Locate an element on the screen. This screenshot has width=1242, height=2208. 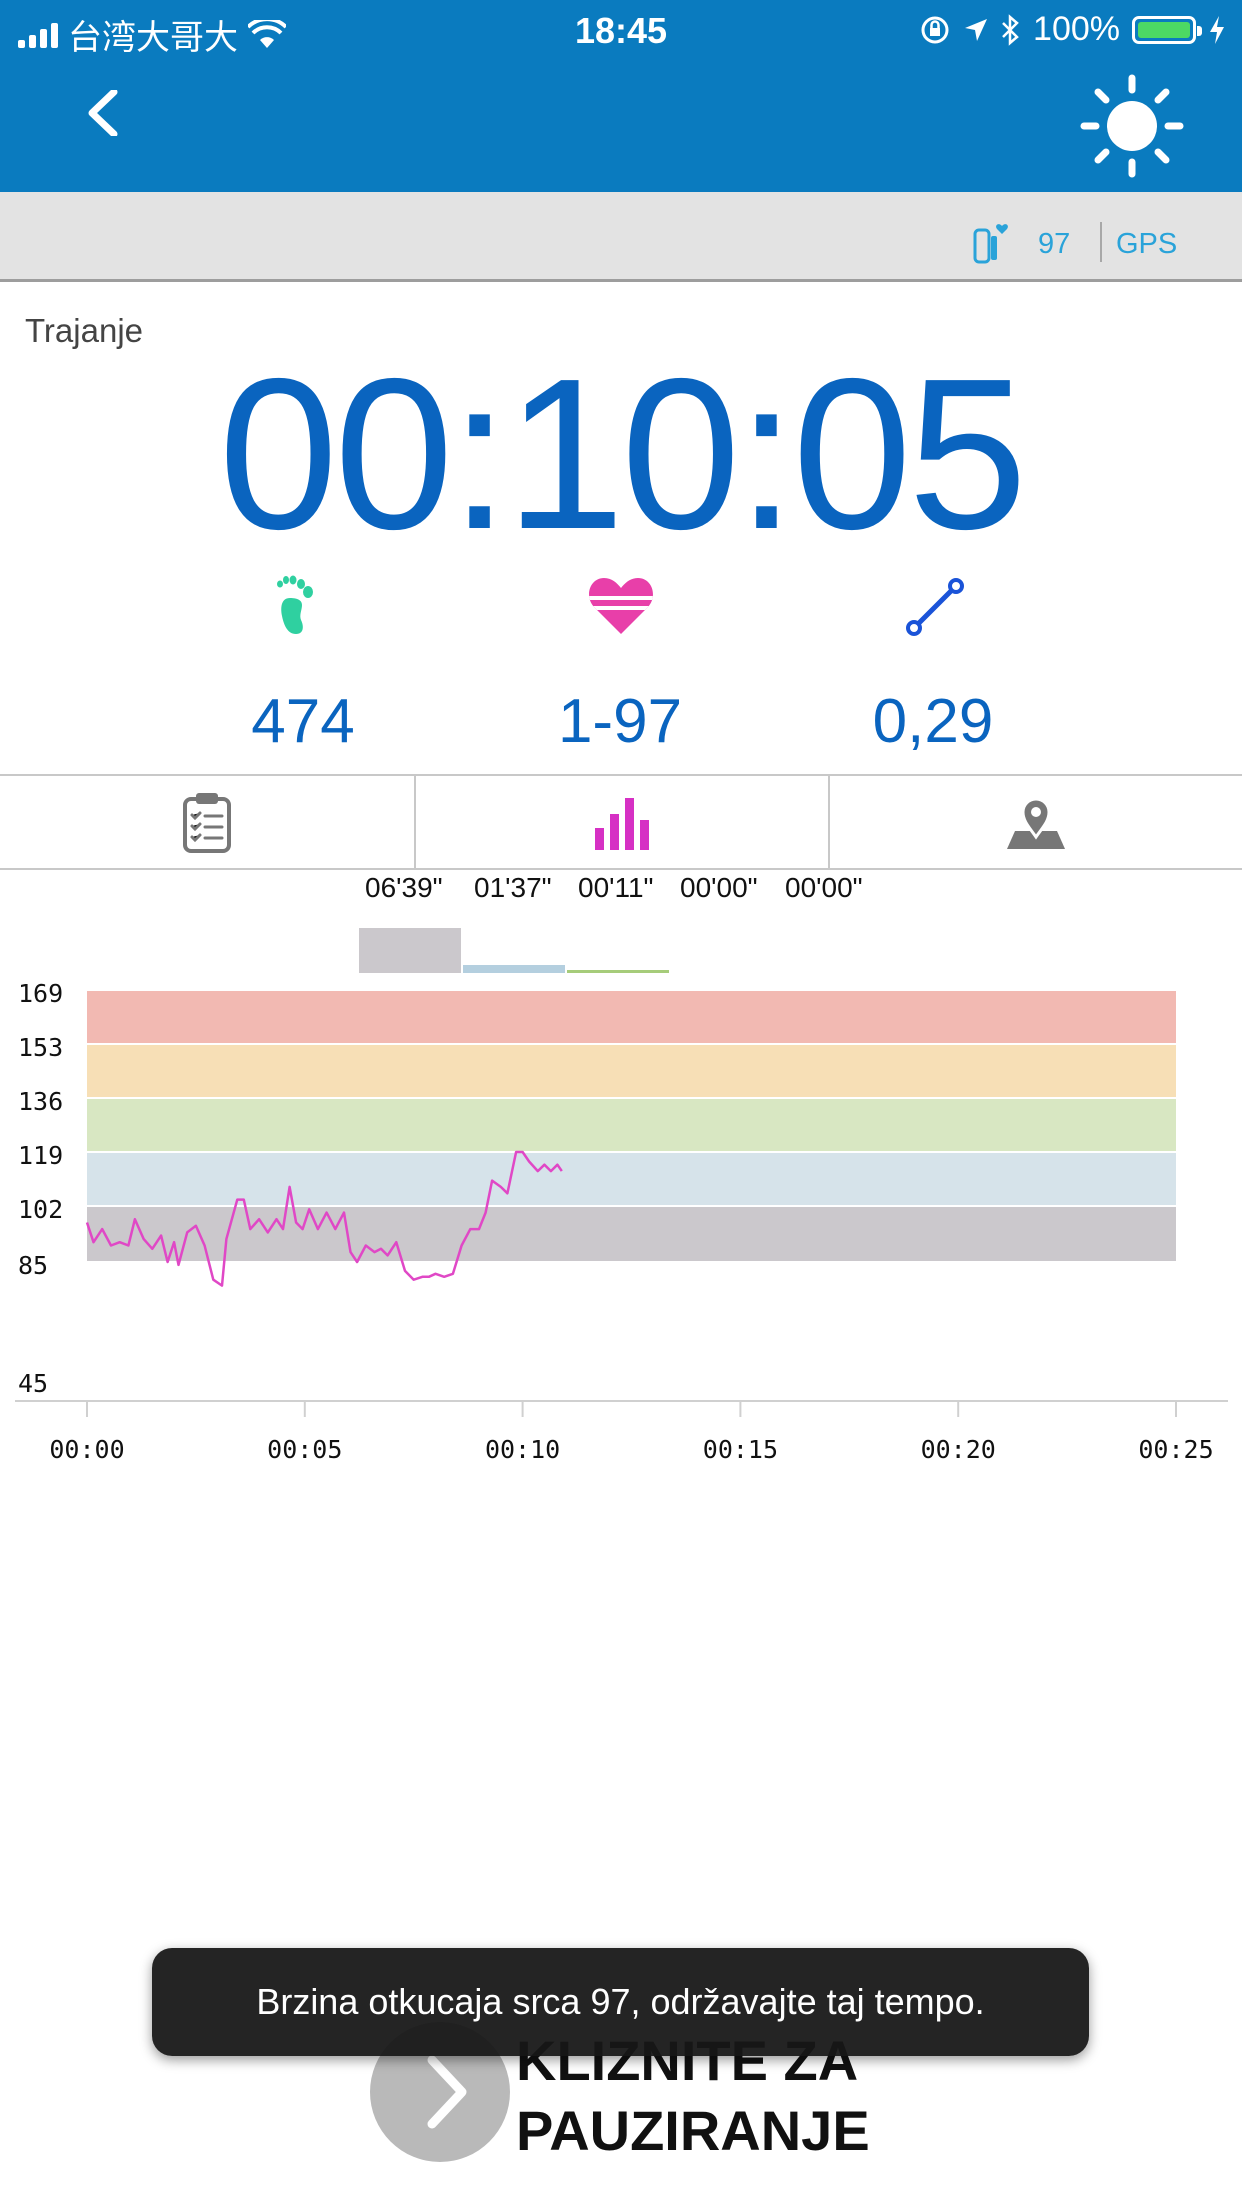
battery-percent: 100% is located at coordinates (1076, 29).